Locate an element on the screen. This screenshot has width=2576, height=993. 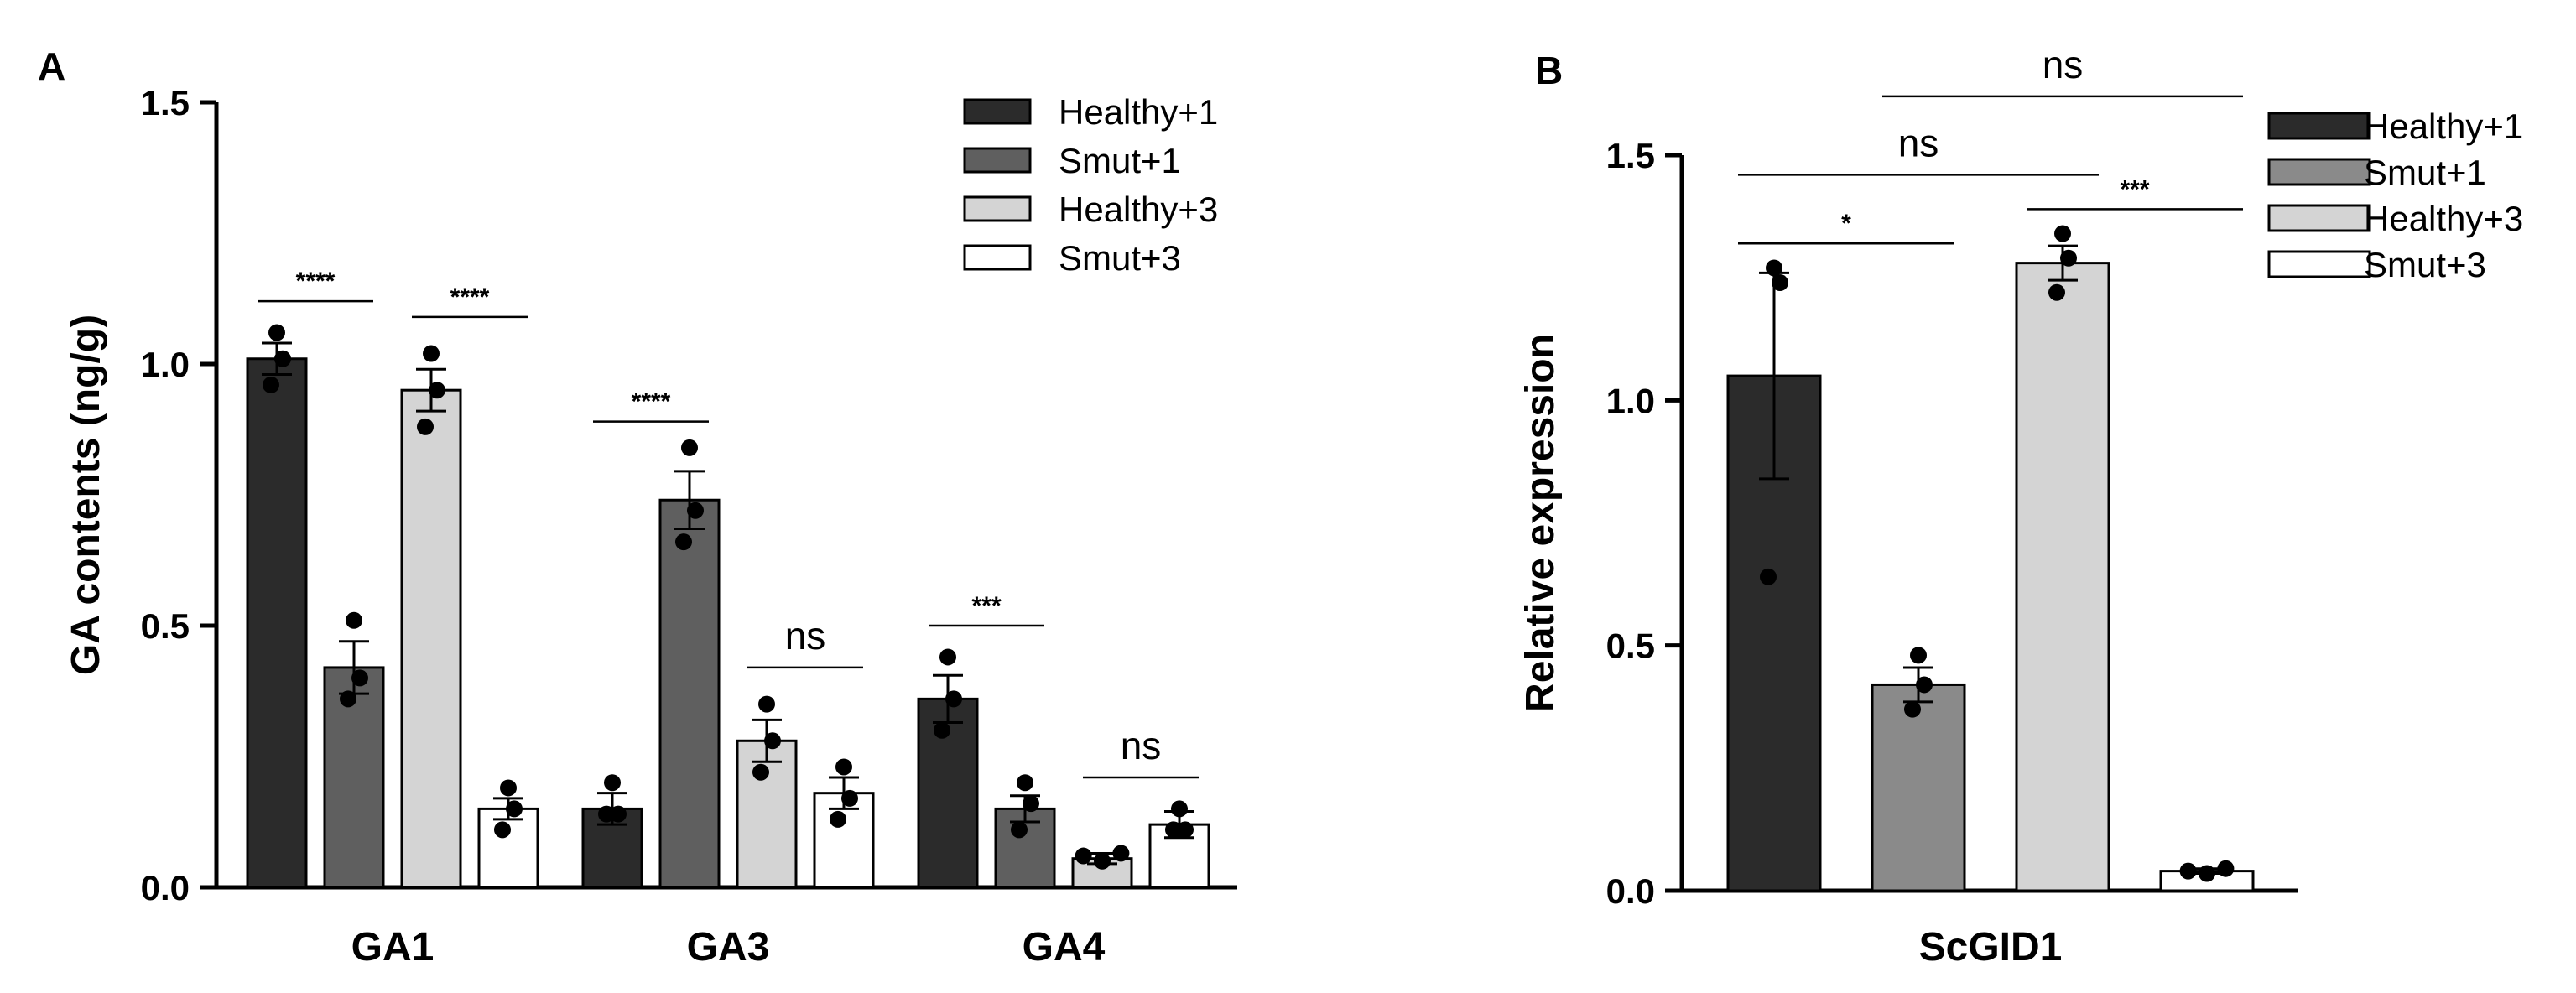
panel-b-legend-label-smut-3: Smut+3 is located at coordinates (2425, 264).